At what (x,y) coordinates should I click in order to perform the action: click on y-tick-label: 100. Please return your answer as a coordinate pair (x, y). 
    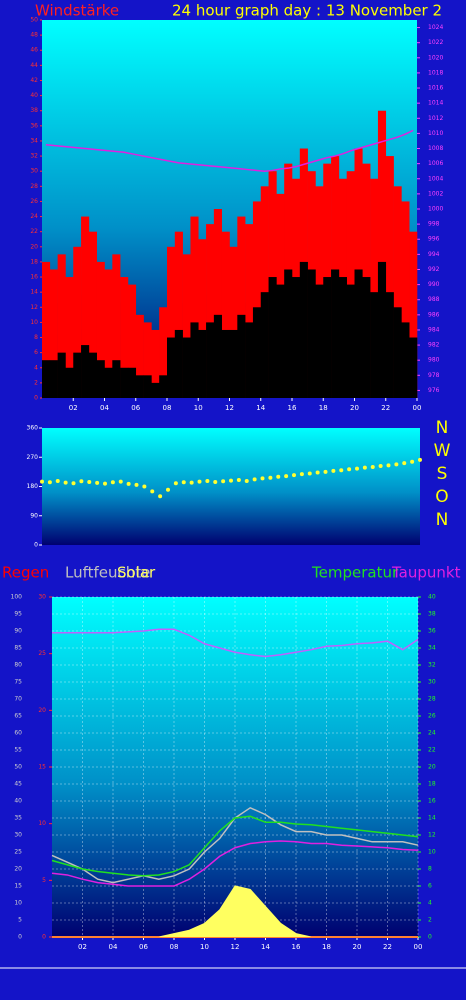
    Looking at the image, I should click on (17, 597).